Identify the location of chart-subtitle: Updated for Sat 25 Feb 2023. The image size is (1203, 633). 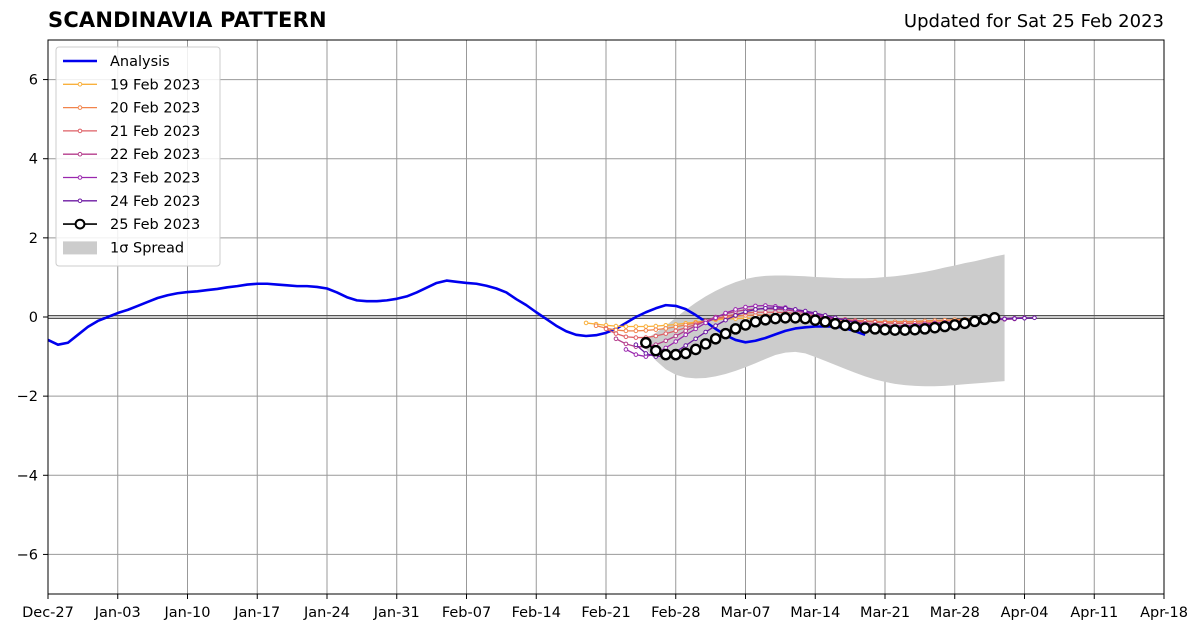
(1033, 21).